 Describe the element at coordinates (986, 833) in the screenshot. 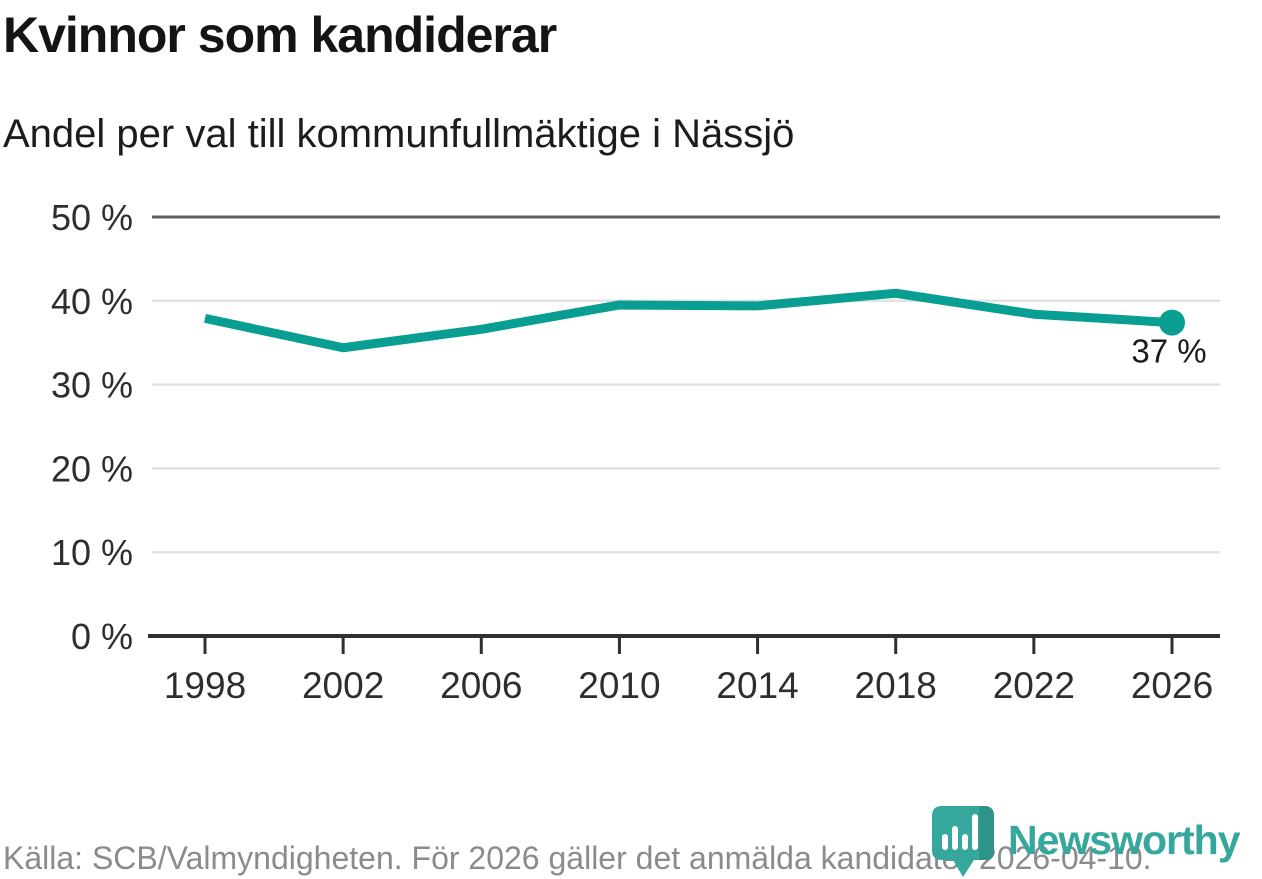

I see `logo-bubble-shade` at that location.